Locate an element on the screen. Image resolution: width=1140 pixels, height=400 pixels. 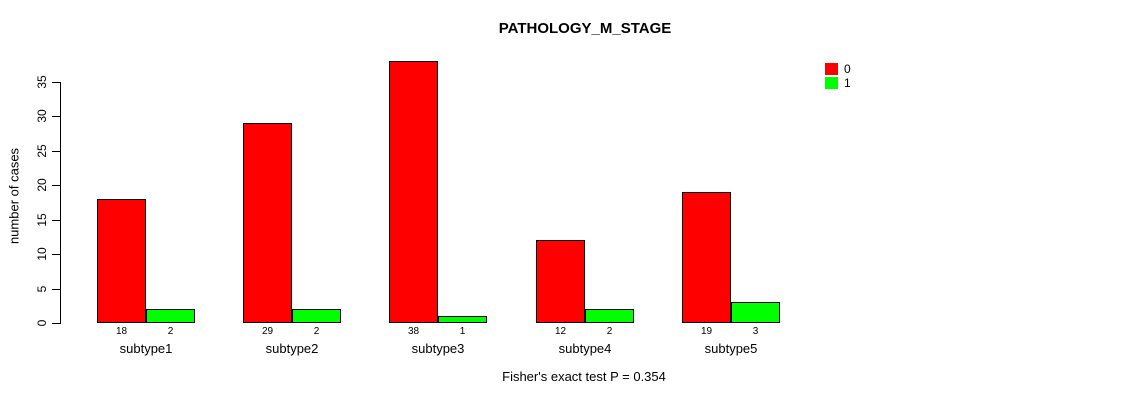
bar-subtype2-series0 is located at coordinates (267, 223).